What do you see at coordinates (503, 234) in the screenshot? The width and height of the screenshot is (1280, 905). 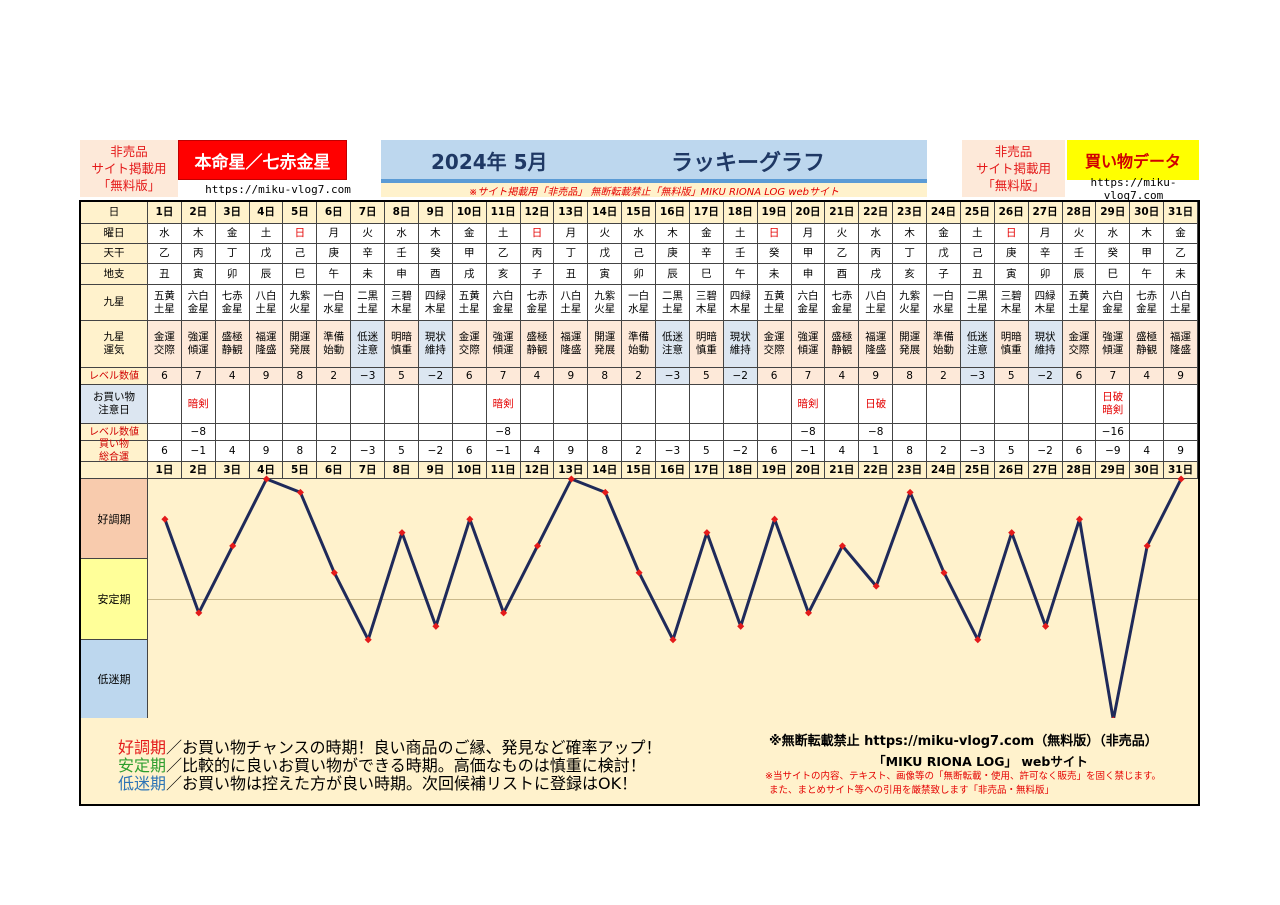 I see `cell-wd: 土` at bounding box center [503, 234].